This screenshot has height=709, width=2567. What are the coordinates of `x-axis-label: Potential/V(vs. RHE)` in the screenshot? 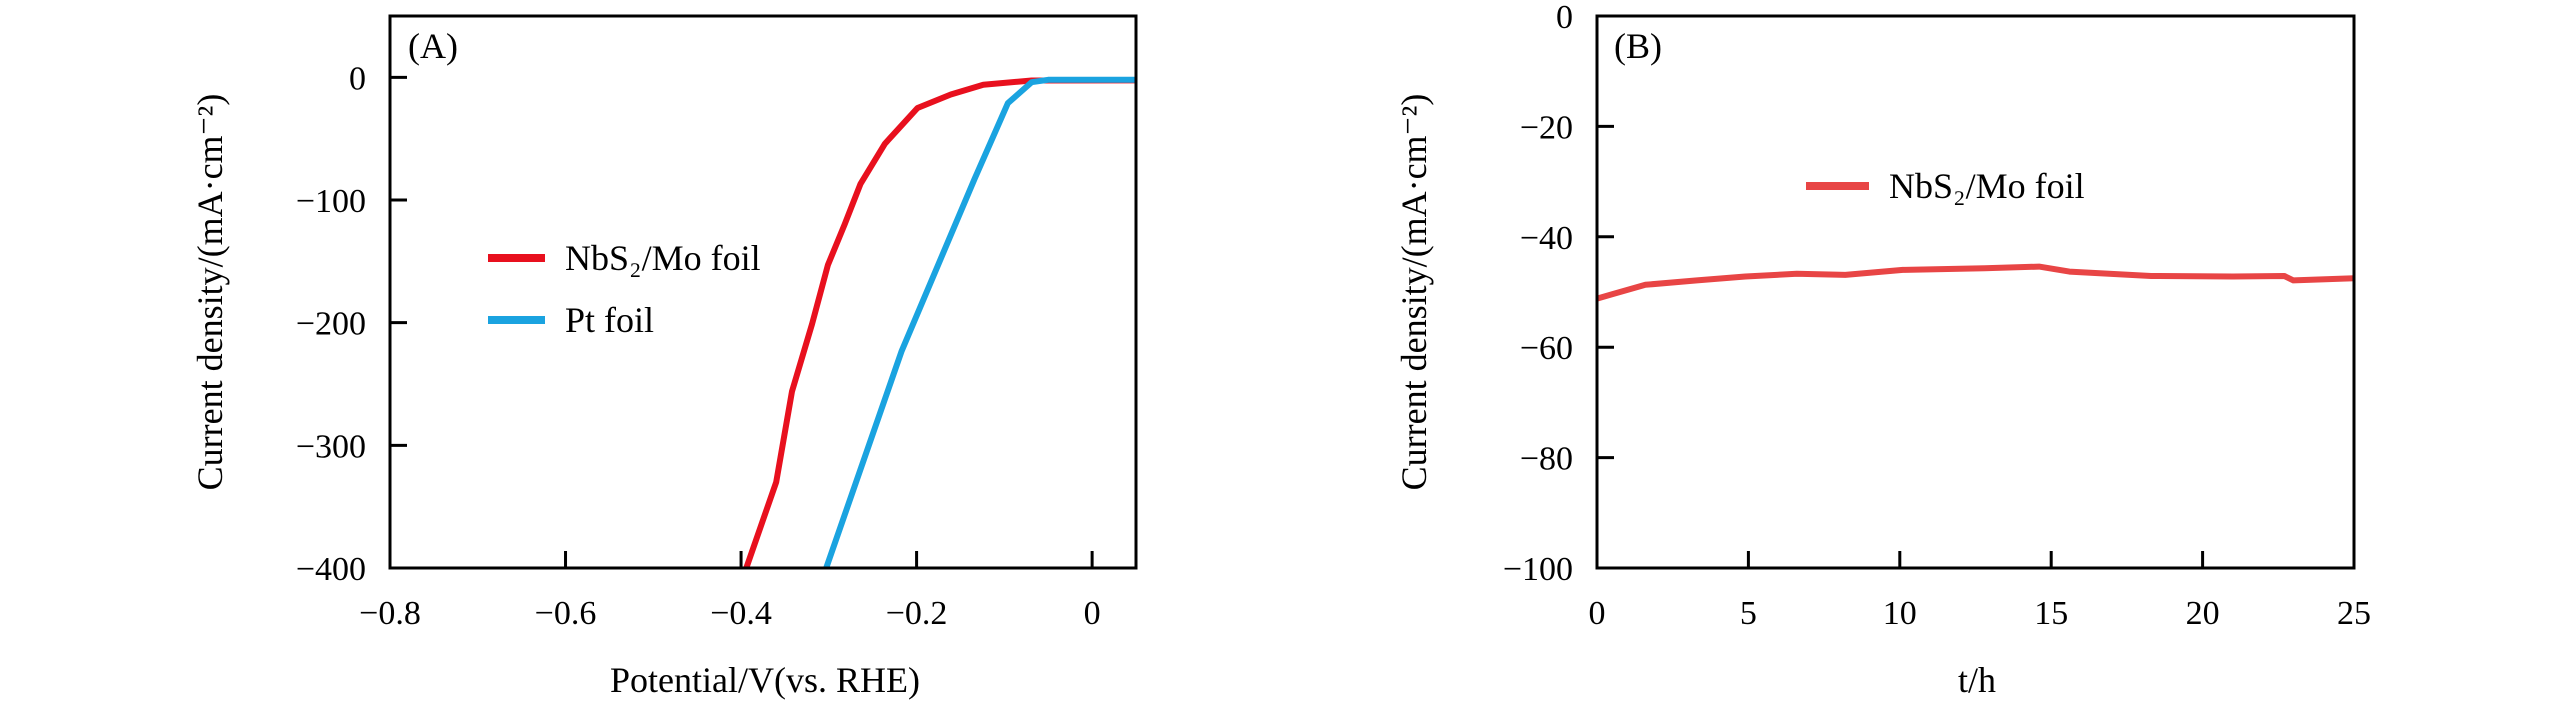 It's located at (765, 680).